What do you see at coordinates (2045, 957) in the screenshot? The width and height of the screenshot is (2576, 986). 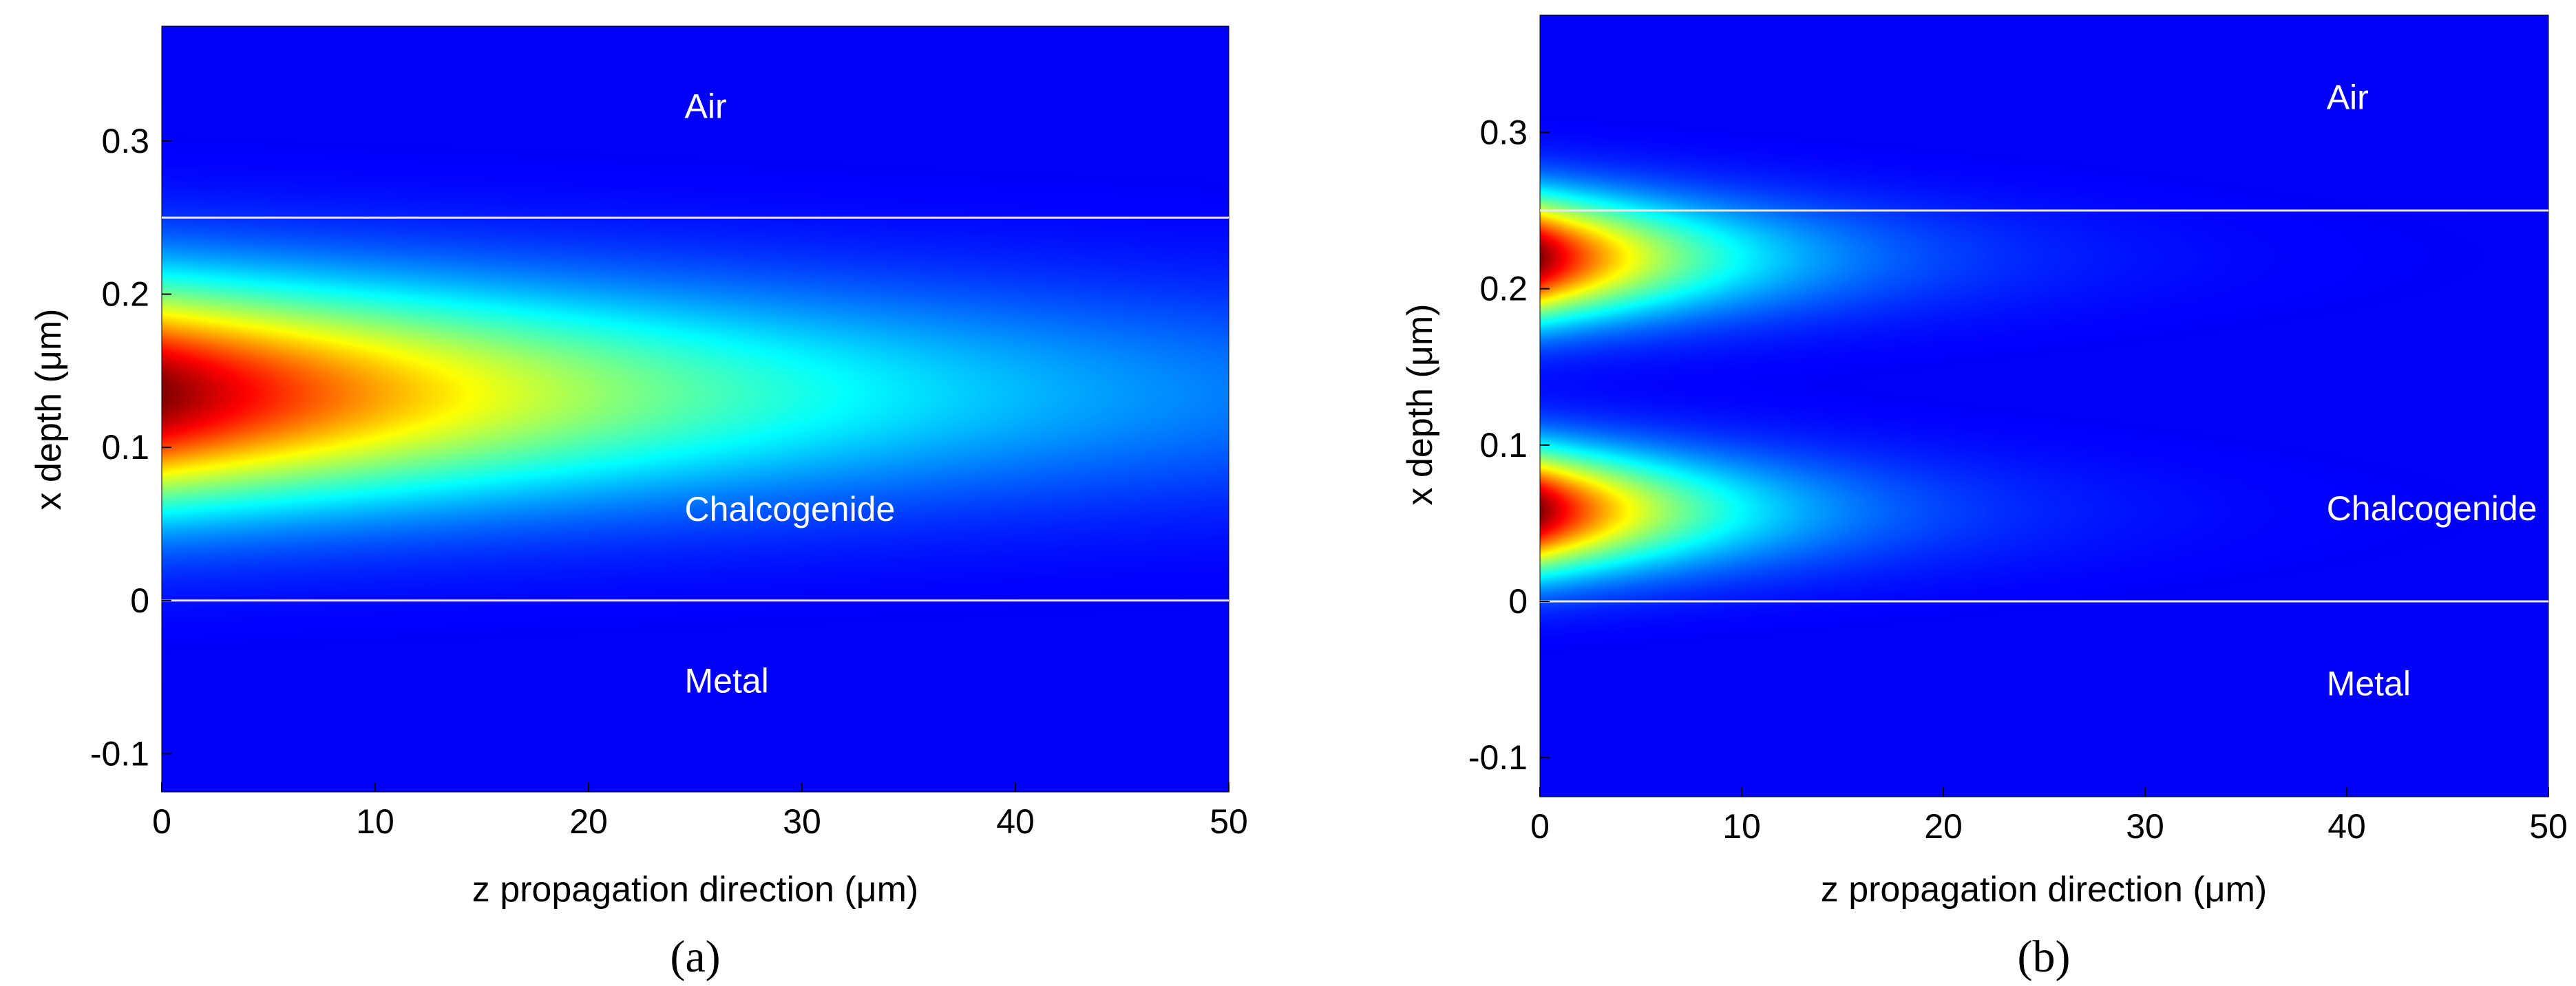 I see `caption-b: (b)` at bounding box center [2045, 957].